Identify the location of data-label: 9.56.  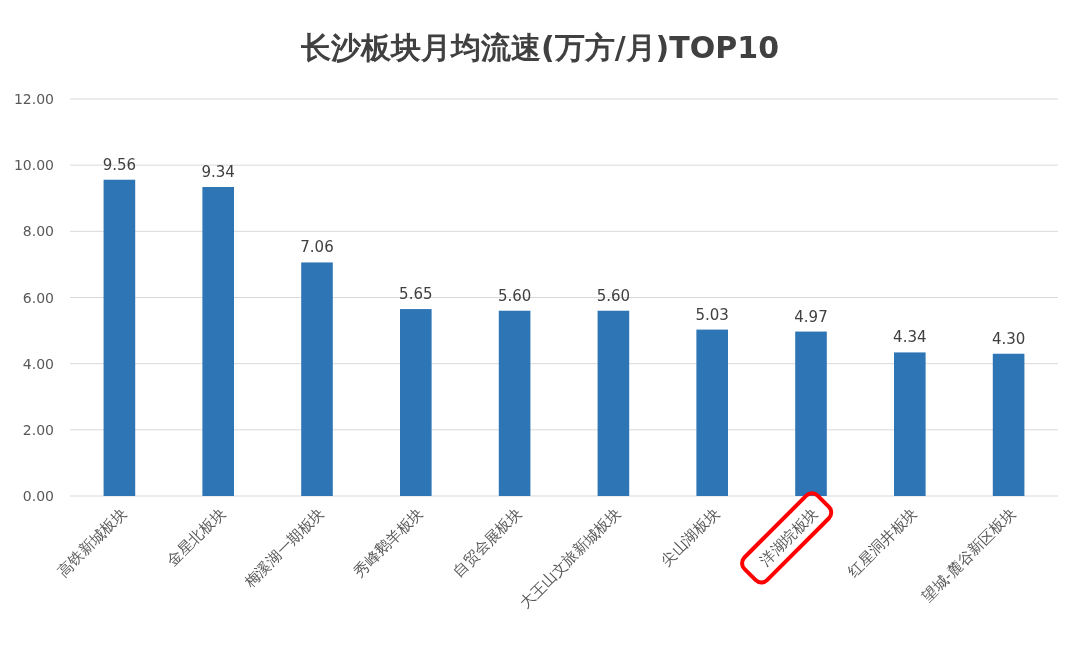
(119, 164).